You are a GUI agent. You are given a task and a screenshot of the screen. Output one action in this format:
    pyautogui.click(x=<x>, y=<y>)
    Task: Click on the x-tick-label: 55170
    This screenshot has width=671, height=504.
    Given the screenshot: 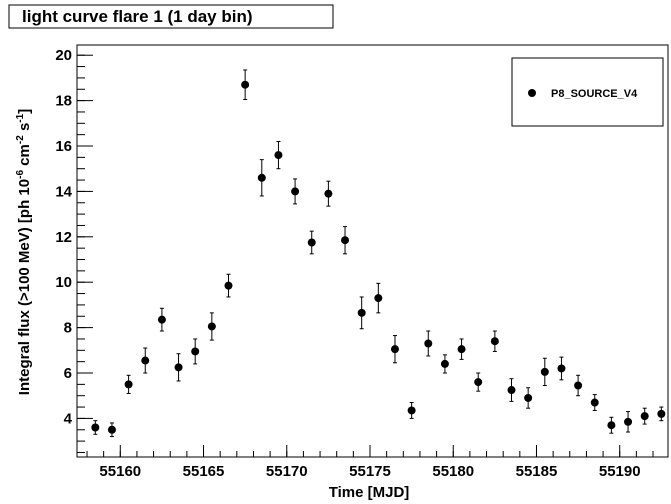 What is the action you would take?
    pyautogui.click(x=287, y=471)
    